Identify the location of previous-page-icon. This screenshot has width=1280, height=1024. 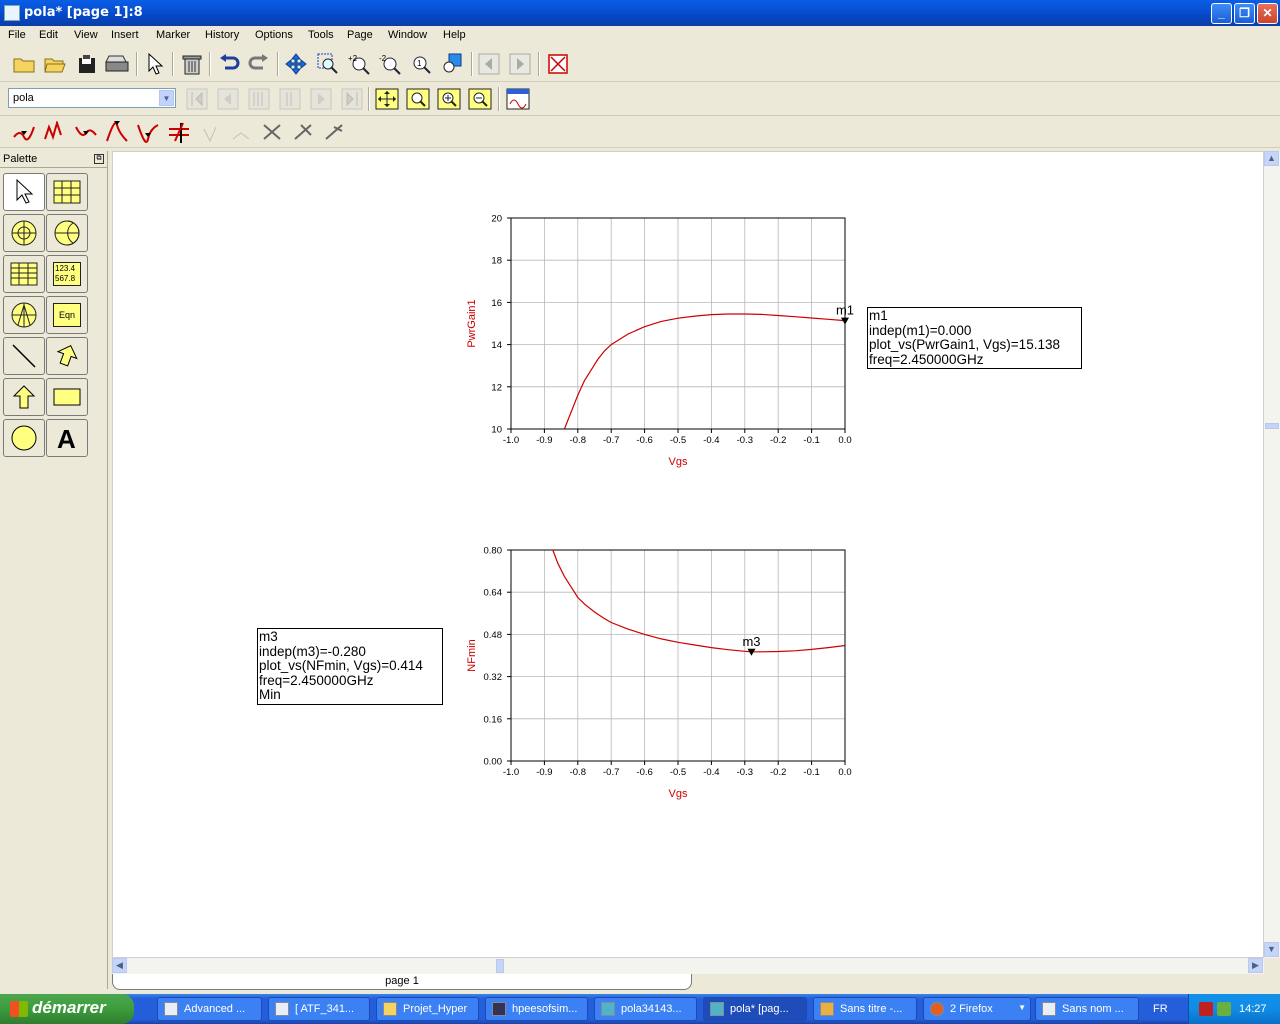
(489, 64).